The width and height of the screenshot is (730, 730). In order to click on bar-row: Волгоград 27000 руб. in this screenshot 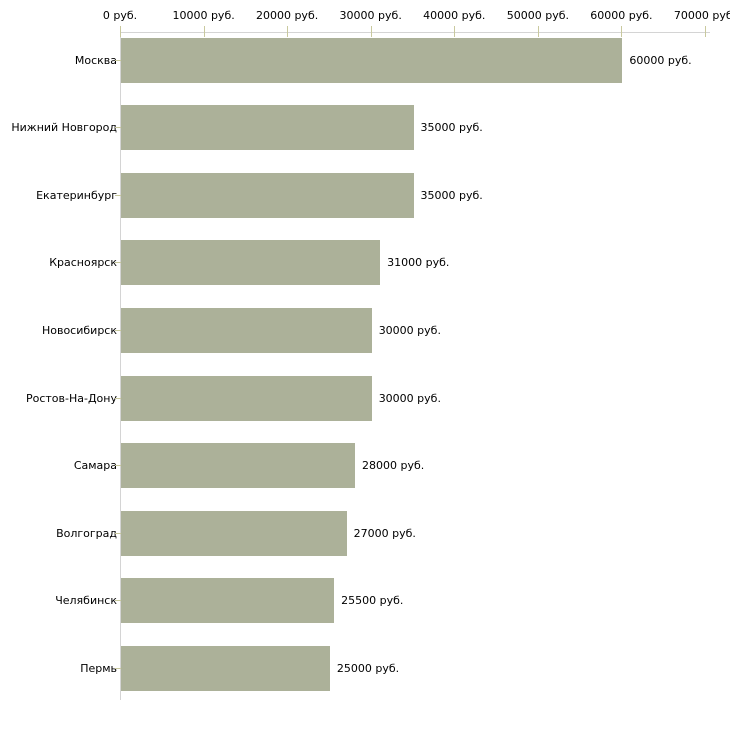, I will do `click(365, 533)`.